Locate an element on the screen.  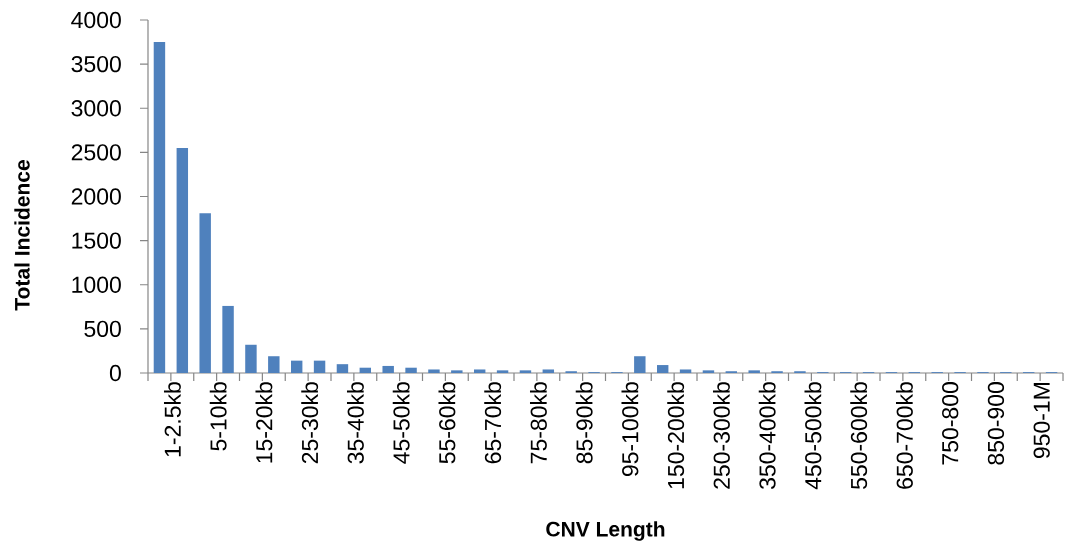
y-tick-label: 3000 is located at coordinates (96, 108).